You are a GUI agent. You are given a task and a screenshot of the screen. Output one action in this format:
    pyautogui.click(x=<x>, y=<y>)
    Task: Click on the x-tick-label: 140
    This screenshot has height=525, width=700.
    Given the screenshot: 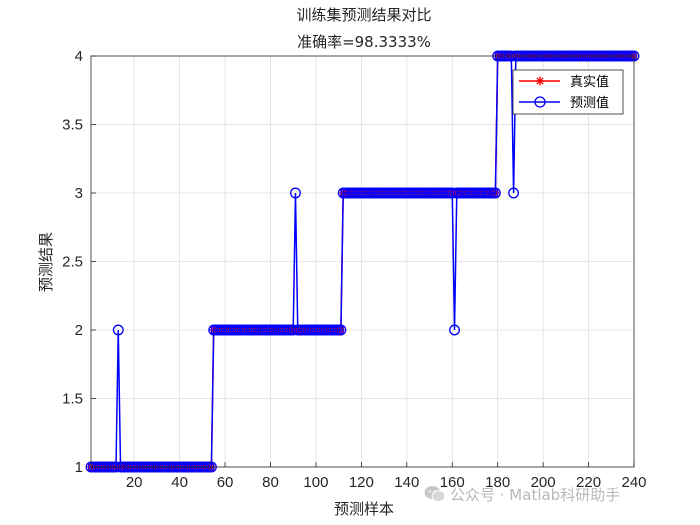 What is the action you would take?
    pyautogui.click(x=406, y=482)
    